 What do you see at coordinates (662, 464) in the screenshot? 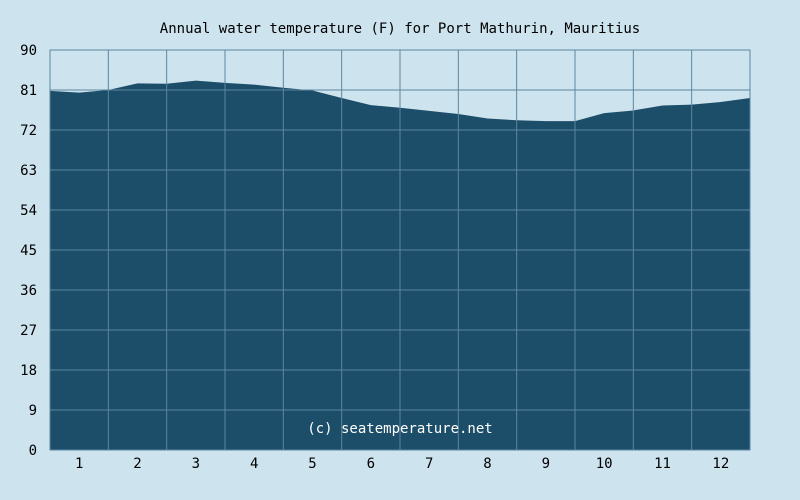
I see `x-tick-label: 11` at bounding box center [662, 464].